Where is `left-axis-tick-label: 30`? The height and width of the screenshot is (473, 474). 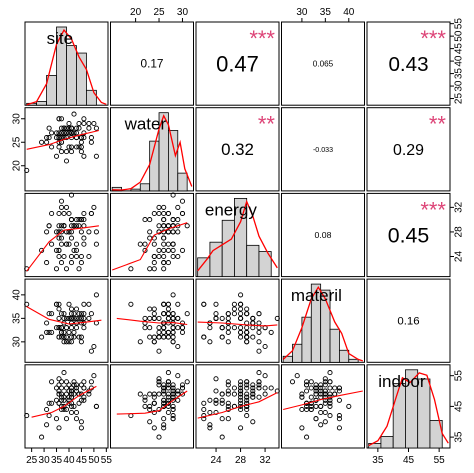
left-axis-tick-label: 30 is located at coordinates (17, 119).